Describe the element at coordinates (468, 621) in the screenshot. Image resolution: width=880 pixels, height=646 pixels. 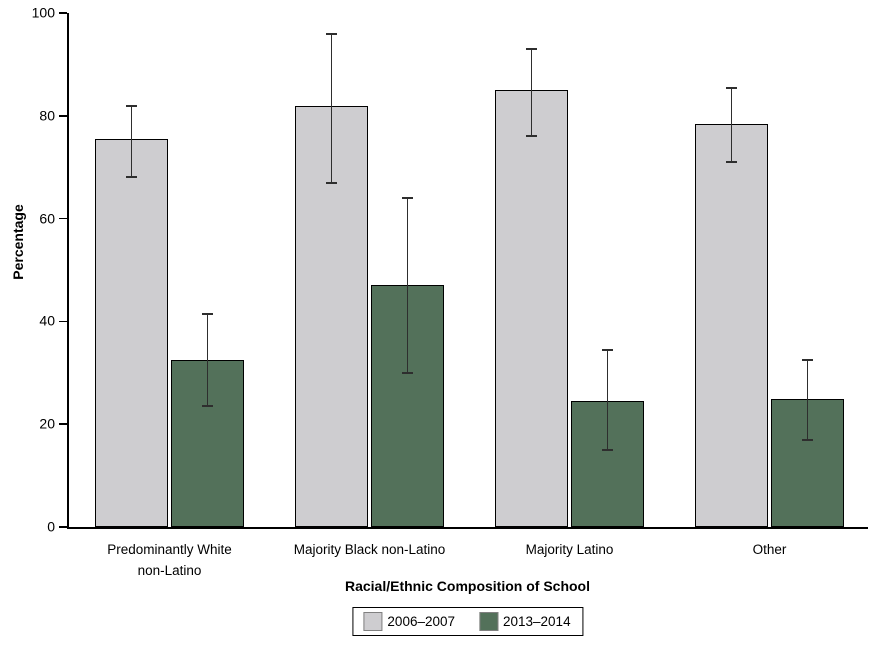
I see `legend: 2006–2007 2013–2014` at that location.